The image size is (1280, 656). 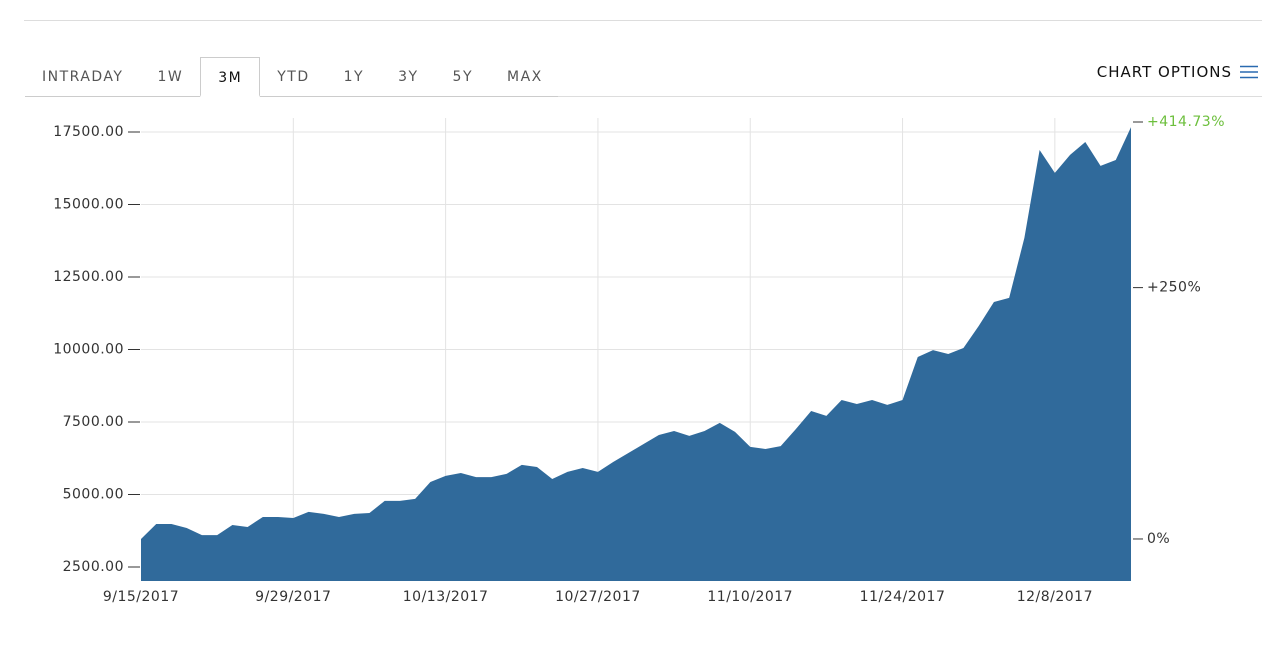 What do you see at coordinates (141, 597) in the screenshot?
I see `x-tick-label: 9/15/2017` at bounding box center [141, 597].